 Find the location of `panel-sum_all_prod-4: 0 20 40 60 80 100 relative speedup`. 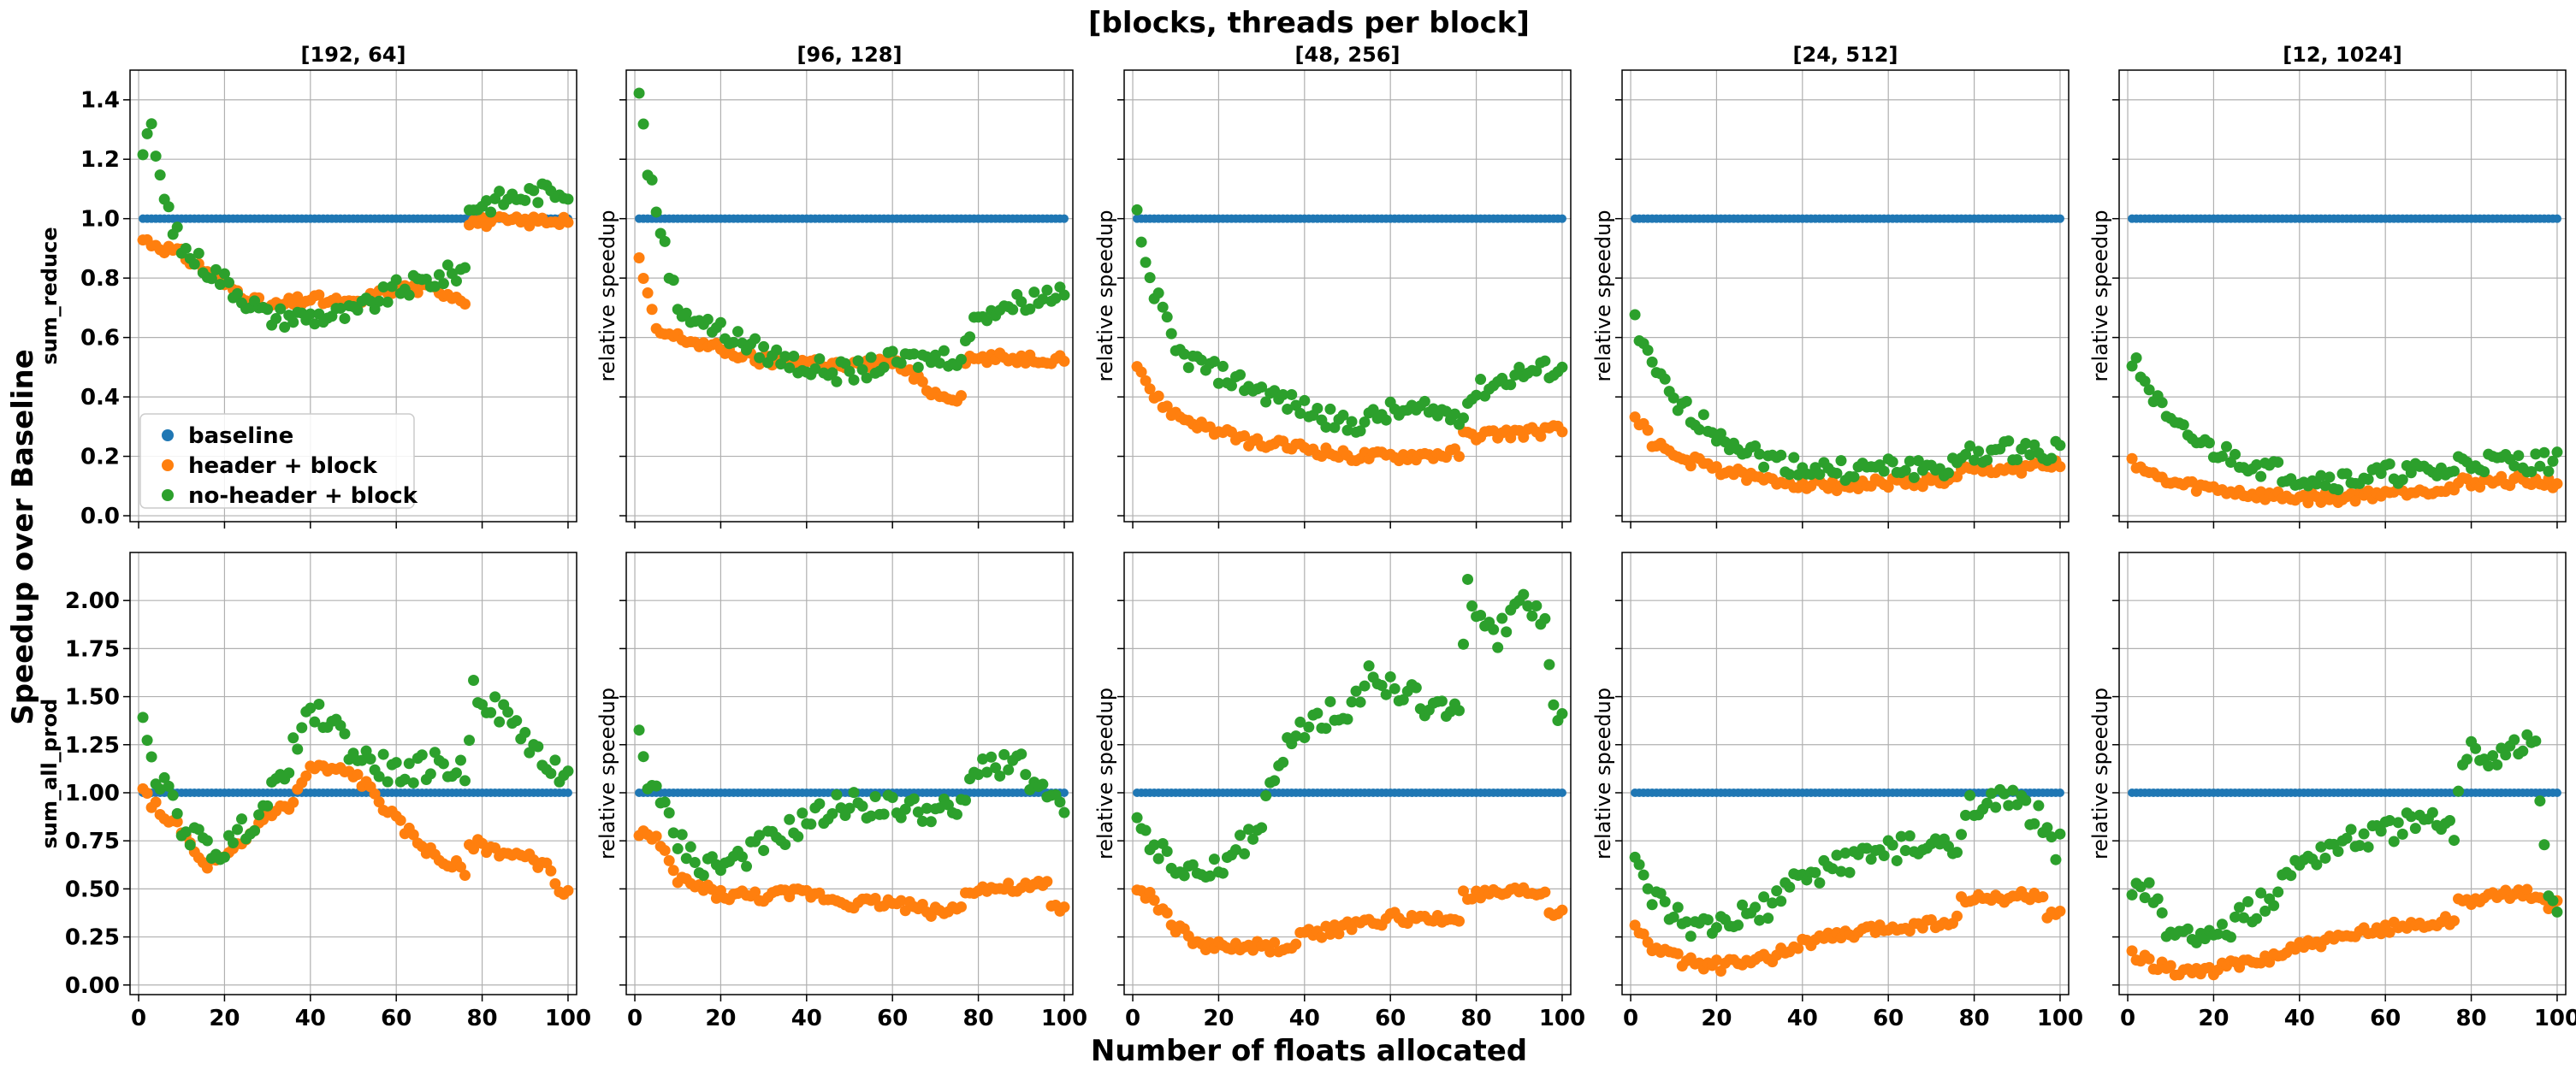

panel-sum_all_prod-4: 0 20 40 60 80 100 relative speedup is located at coordinates (2332, 791).